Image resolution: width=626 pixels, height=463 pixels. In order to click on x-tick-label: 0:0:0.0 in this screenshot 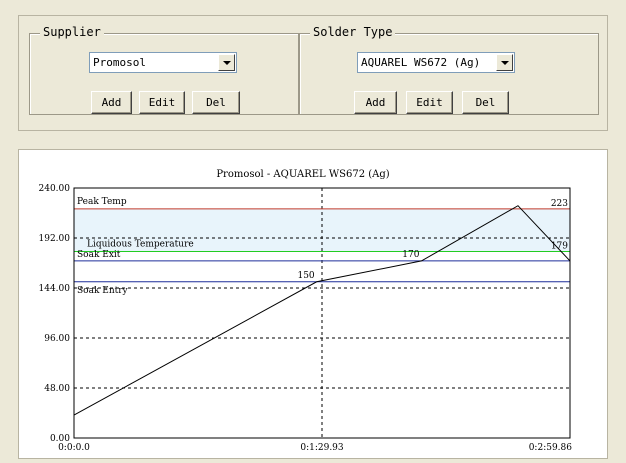, I will do `click(74, 448)`.